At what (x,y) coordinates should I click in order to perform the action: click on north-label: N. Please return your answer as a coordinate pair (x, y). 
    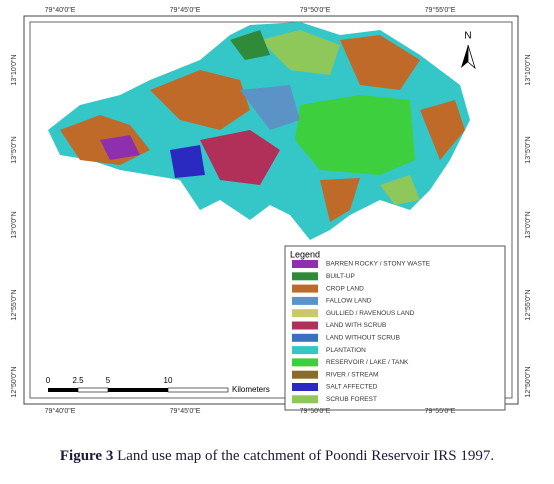
    Looking at the image, I should click on (467, 36).